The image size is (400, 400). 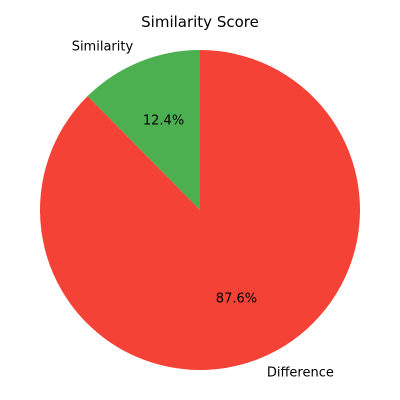 What do you see at coordinates (300, 372) in the screenshot?
I see `pie-slice-label-difference: Difference` at bounding box center [300, 372].